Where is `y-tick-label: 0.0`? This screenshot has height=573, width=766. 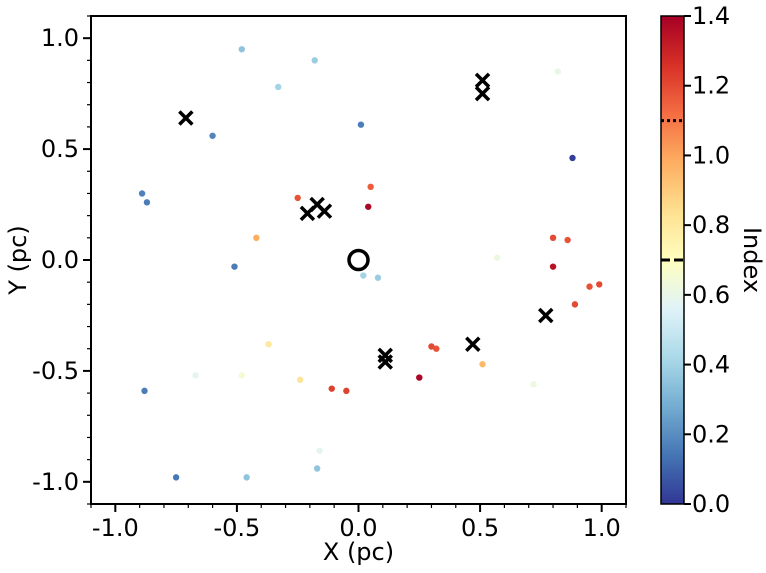
y-tick-label: 0.0 is located at coordinates (60, 260).